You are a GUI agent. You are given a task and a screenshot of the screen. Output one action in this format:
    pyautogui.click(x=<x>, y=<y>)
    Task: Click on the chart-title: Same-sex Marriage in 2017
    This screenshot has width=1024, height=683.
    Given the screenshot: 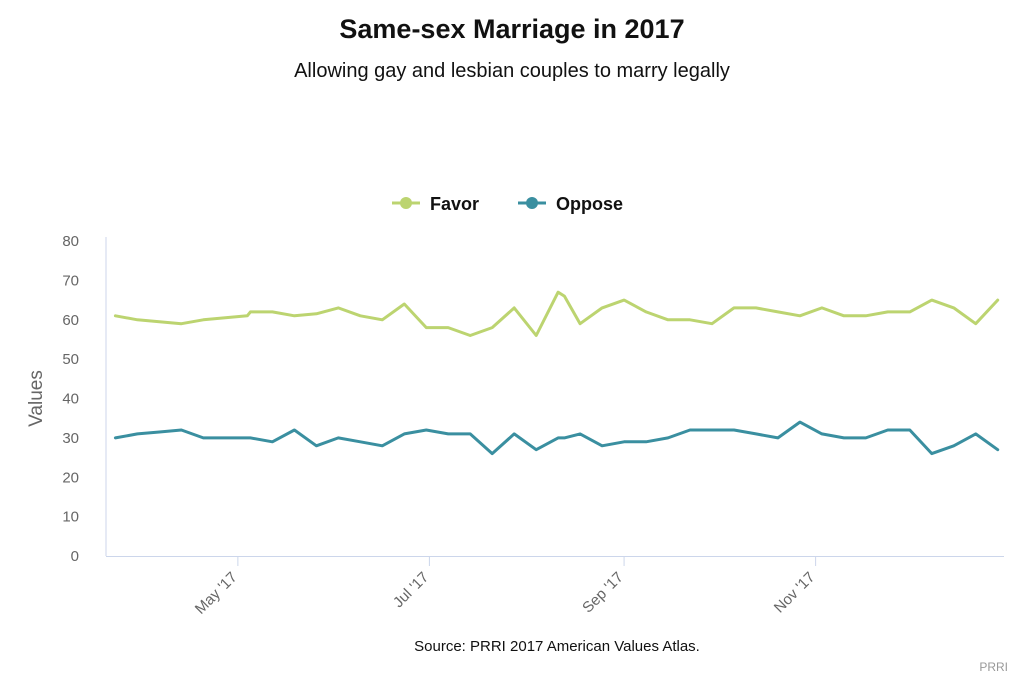 What is the action you would take?
    pyautogui.click(x=512, y=29)
    